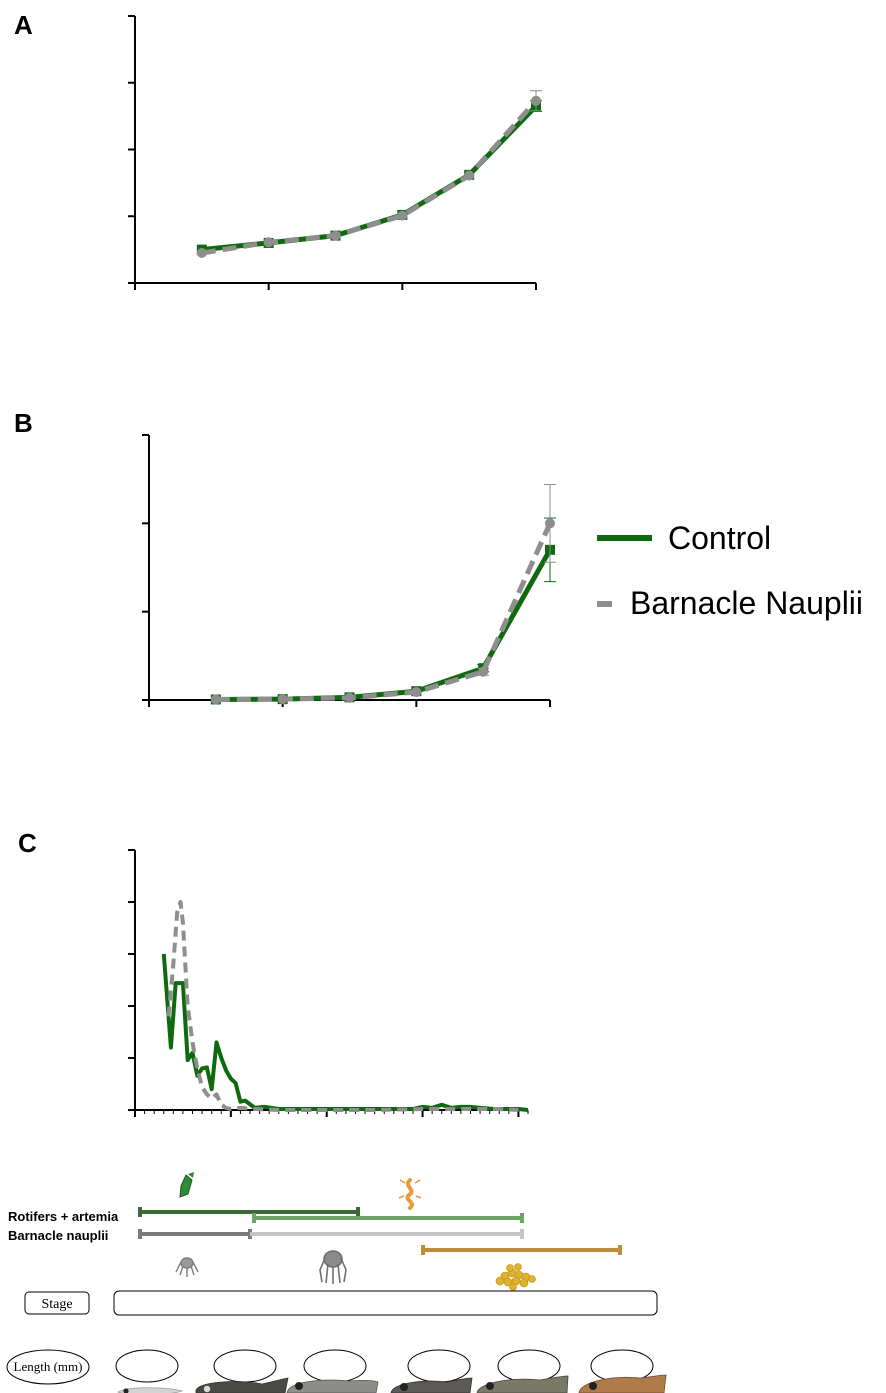  I want to click on series-line-control-c, so click(345, 1032).